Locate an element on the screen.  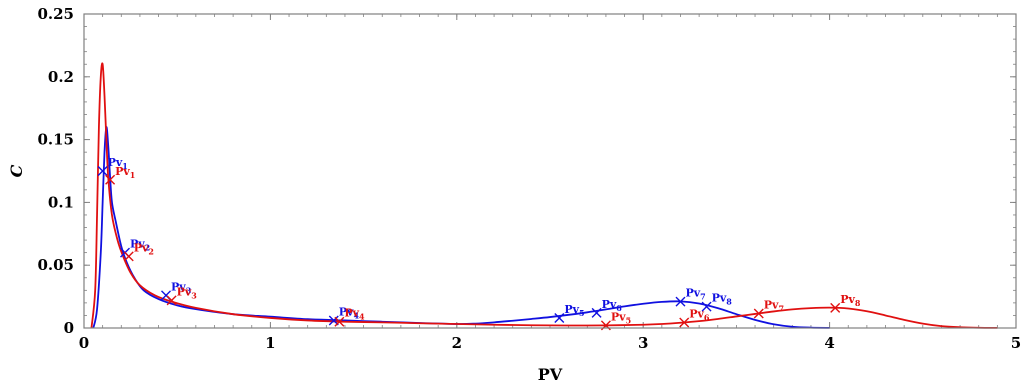
x-tick-label: 1 is located at coordinates (270, 343).